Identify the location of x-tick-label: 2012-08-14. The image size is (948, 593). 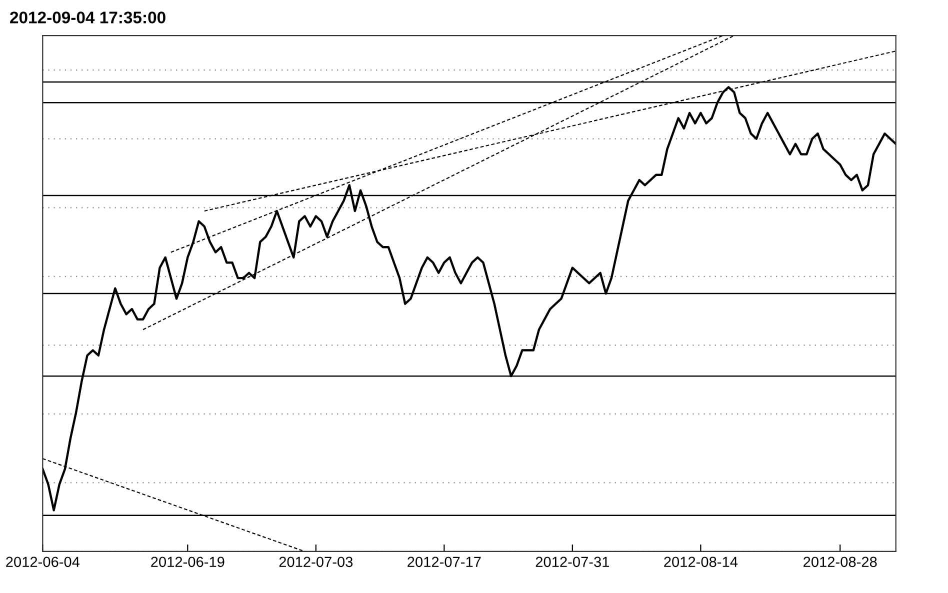
(701, 562).